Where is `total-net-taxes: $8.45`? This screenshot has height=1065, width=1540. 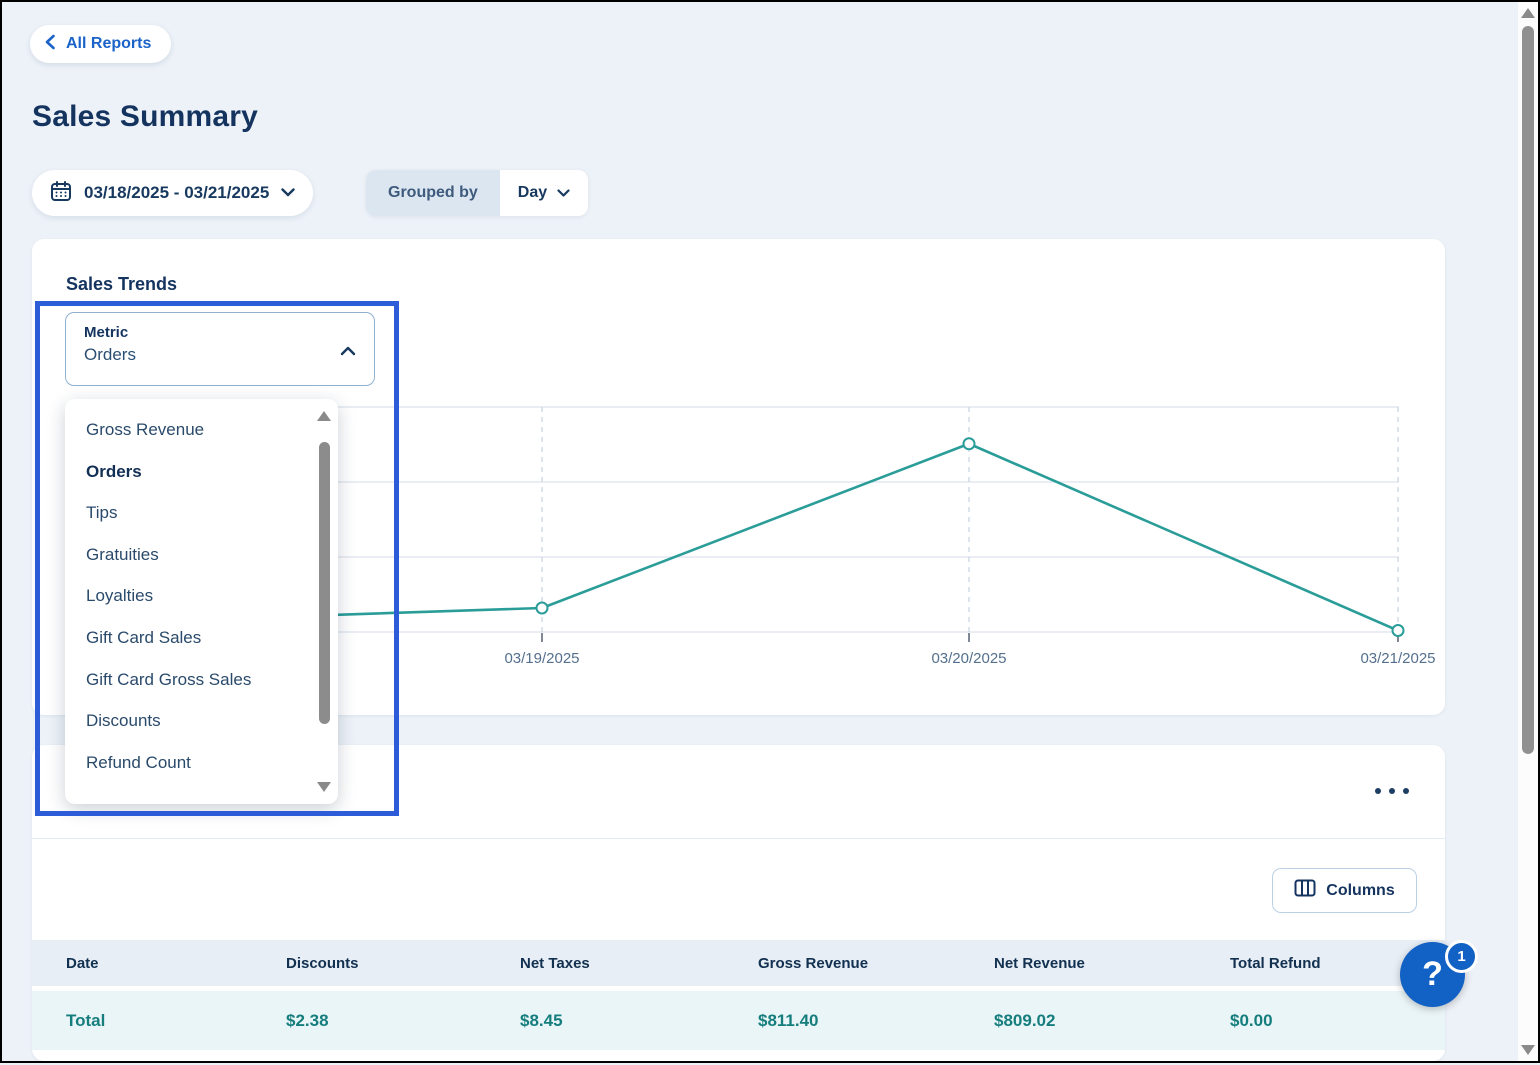 total-net-taxes: $8.45 is located at coordinates (541, 1020).